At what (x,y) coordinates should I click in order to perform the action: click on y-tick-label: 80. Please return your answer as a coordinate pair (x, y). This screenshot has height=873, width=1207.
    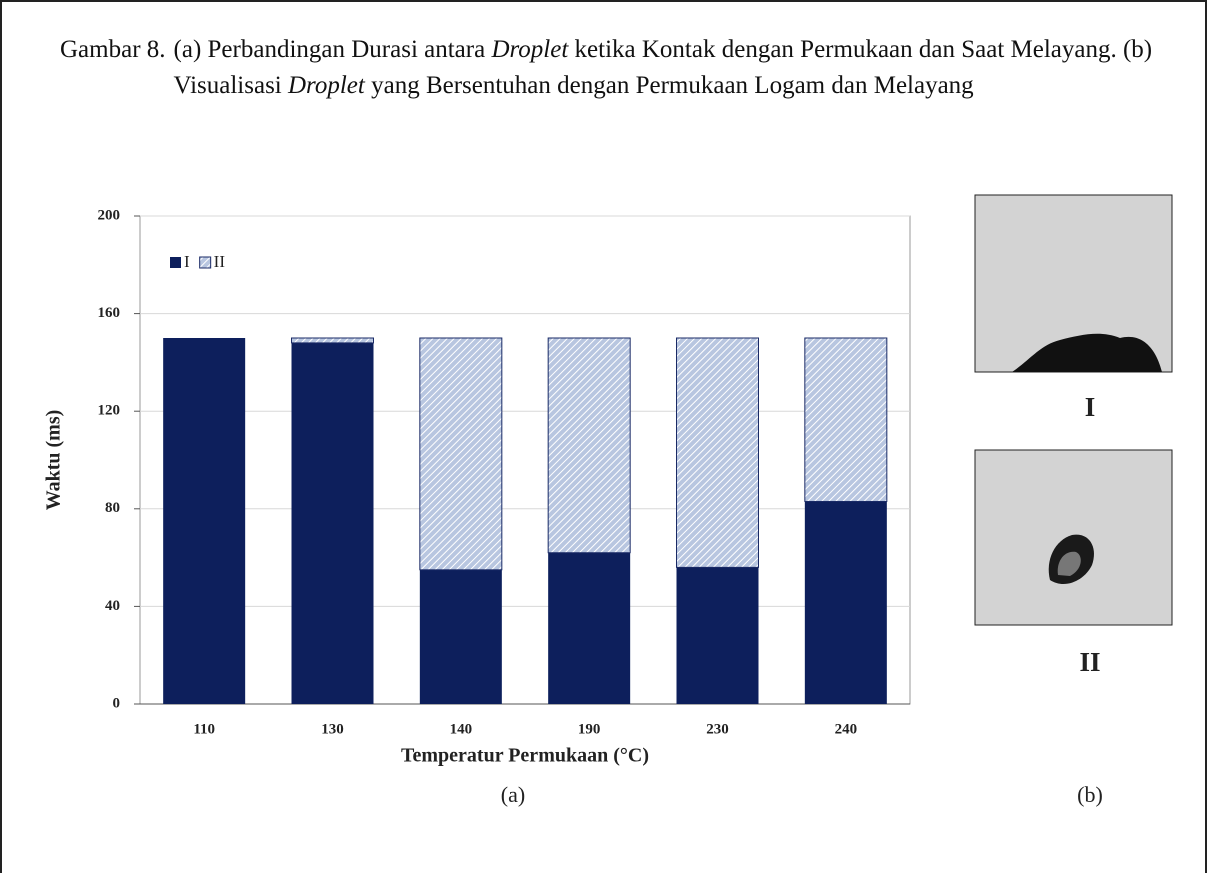
    Looking at the image, I should click on (112, 508).